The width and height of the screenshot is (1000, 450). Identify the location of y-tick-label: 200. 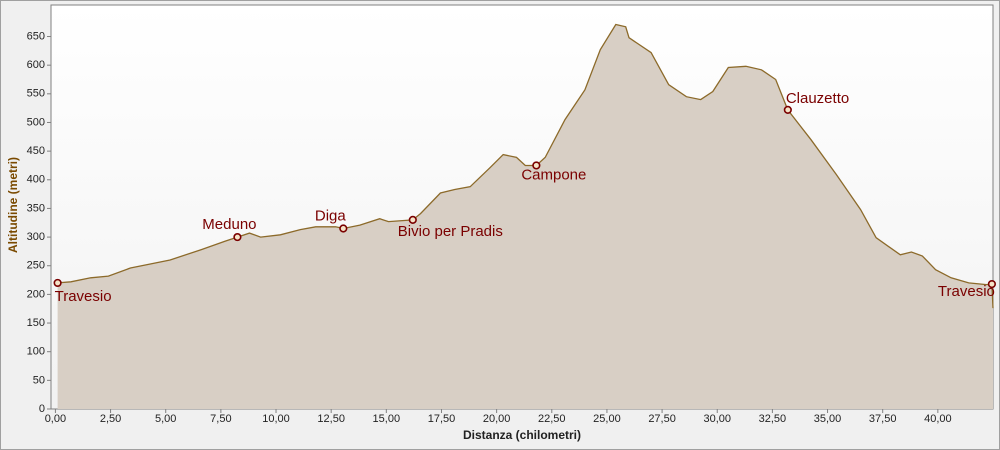
(36, 294).